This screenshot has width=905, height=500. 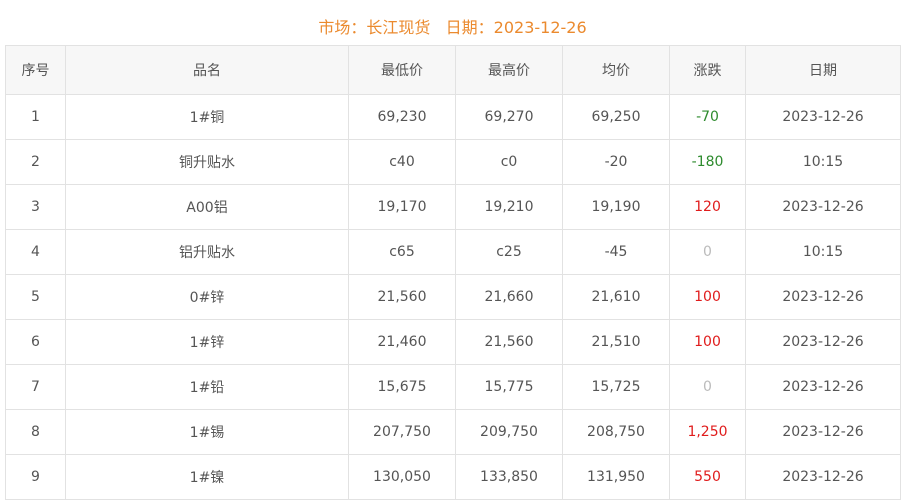 I want to click on cell-low: 69,230, so click(x=402, y=117).